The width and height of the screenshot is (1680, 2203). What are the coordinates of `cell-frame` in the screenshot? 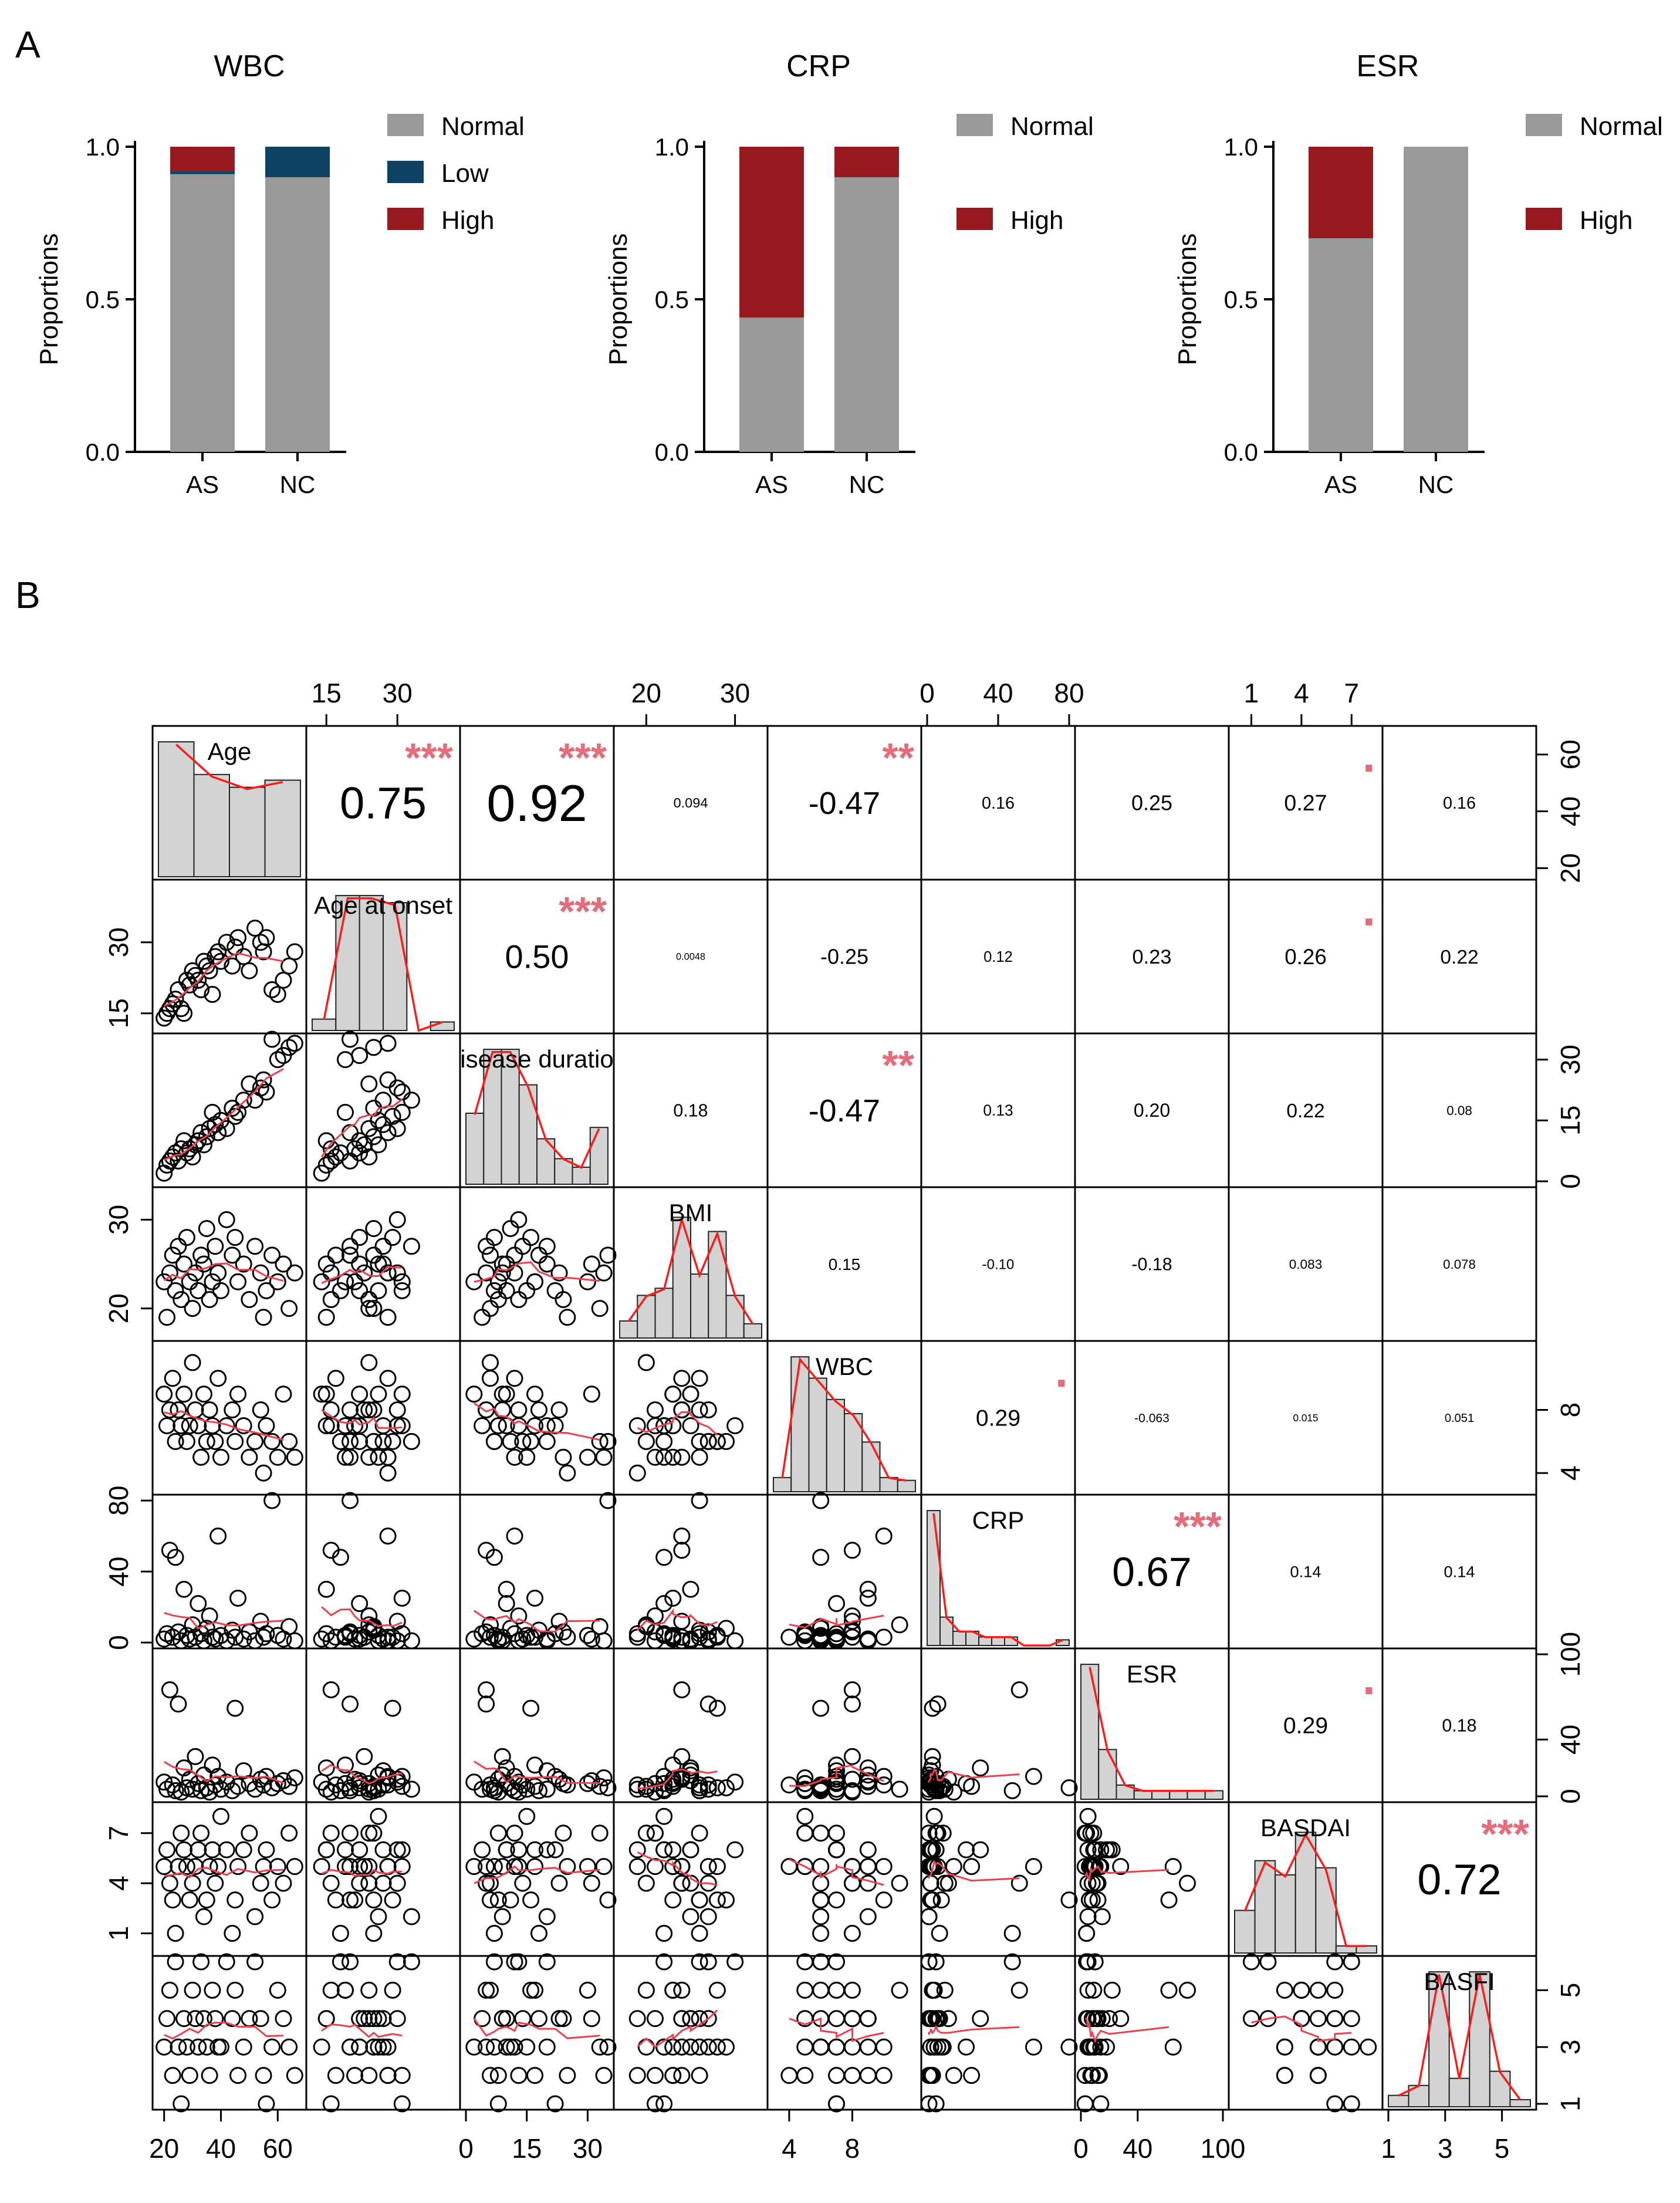 It's located at (1459, 2033).